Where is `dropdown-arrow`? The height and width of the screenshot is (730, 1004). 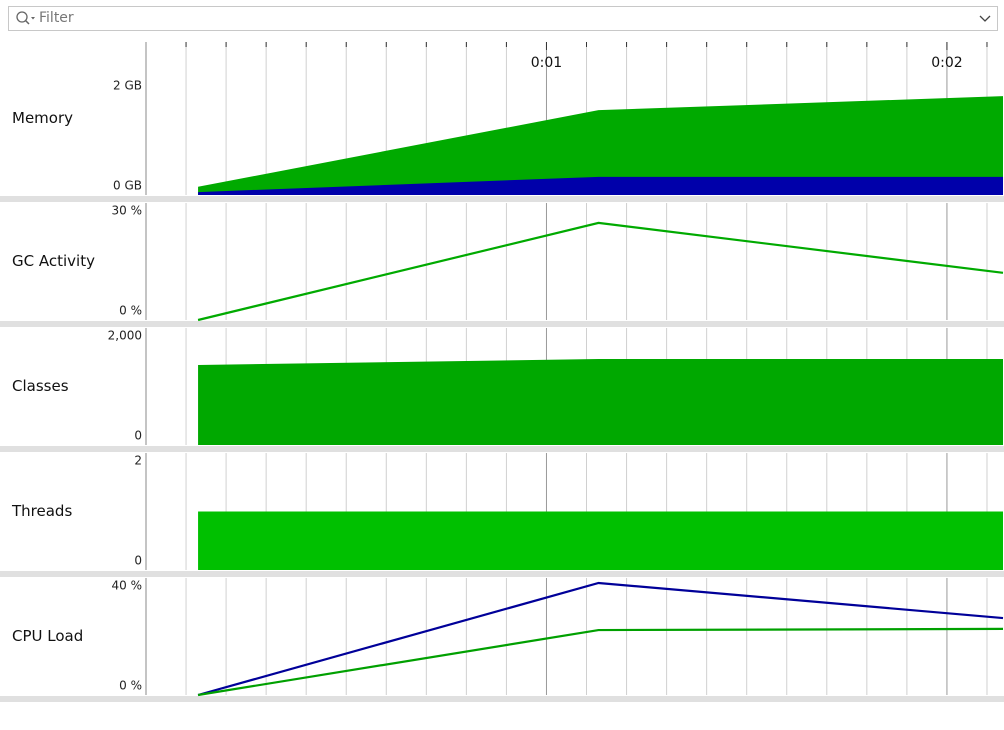
dropdown-arrow is located at coordinates (985, 18).